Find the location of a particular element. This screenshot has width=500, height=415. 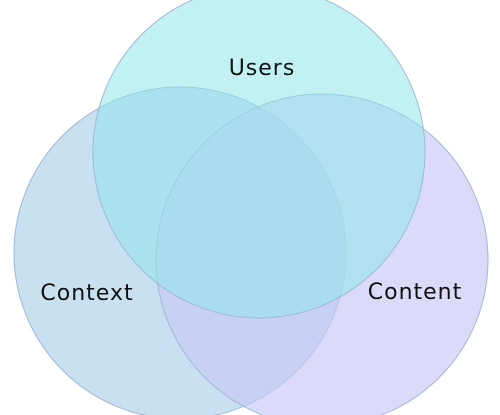

context-label: Context is located at coordinates (86, 293).